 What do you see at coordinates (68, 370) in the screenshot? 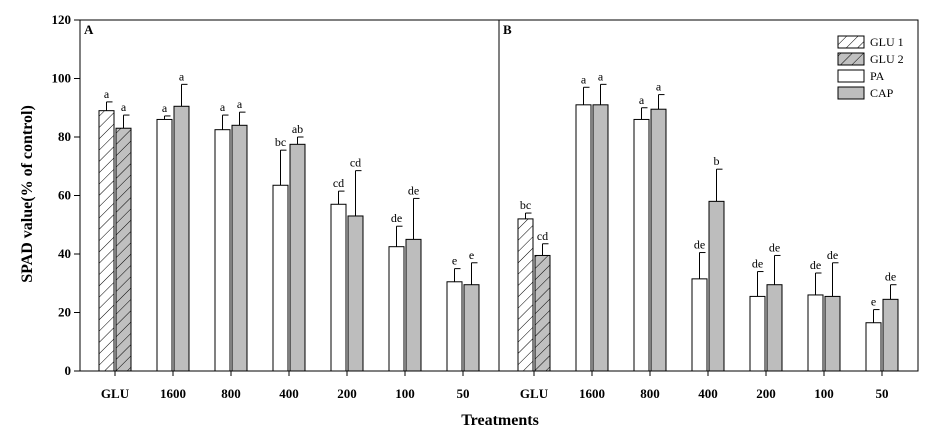
I see `y-tick-label: 0` at bounding box center [68, 370].